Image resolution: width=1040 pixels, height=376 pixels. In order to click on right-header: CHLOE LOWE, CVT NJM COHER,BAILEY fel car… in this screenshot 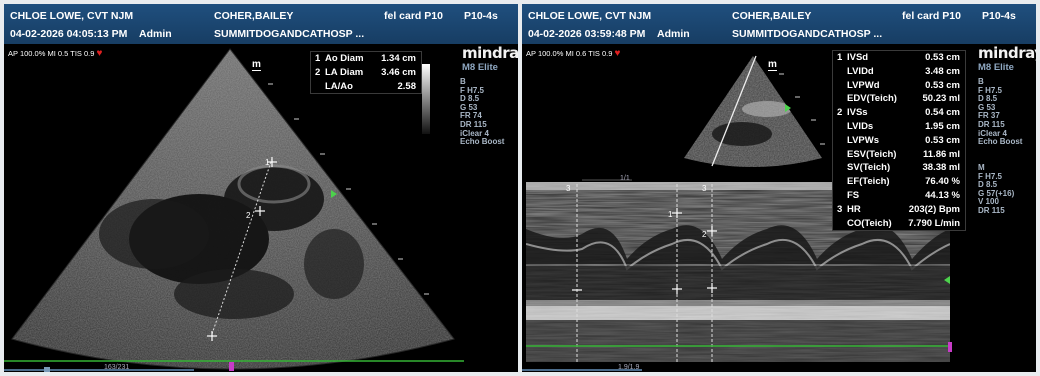, I will do `click(779, 24)`.